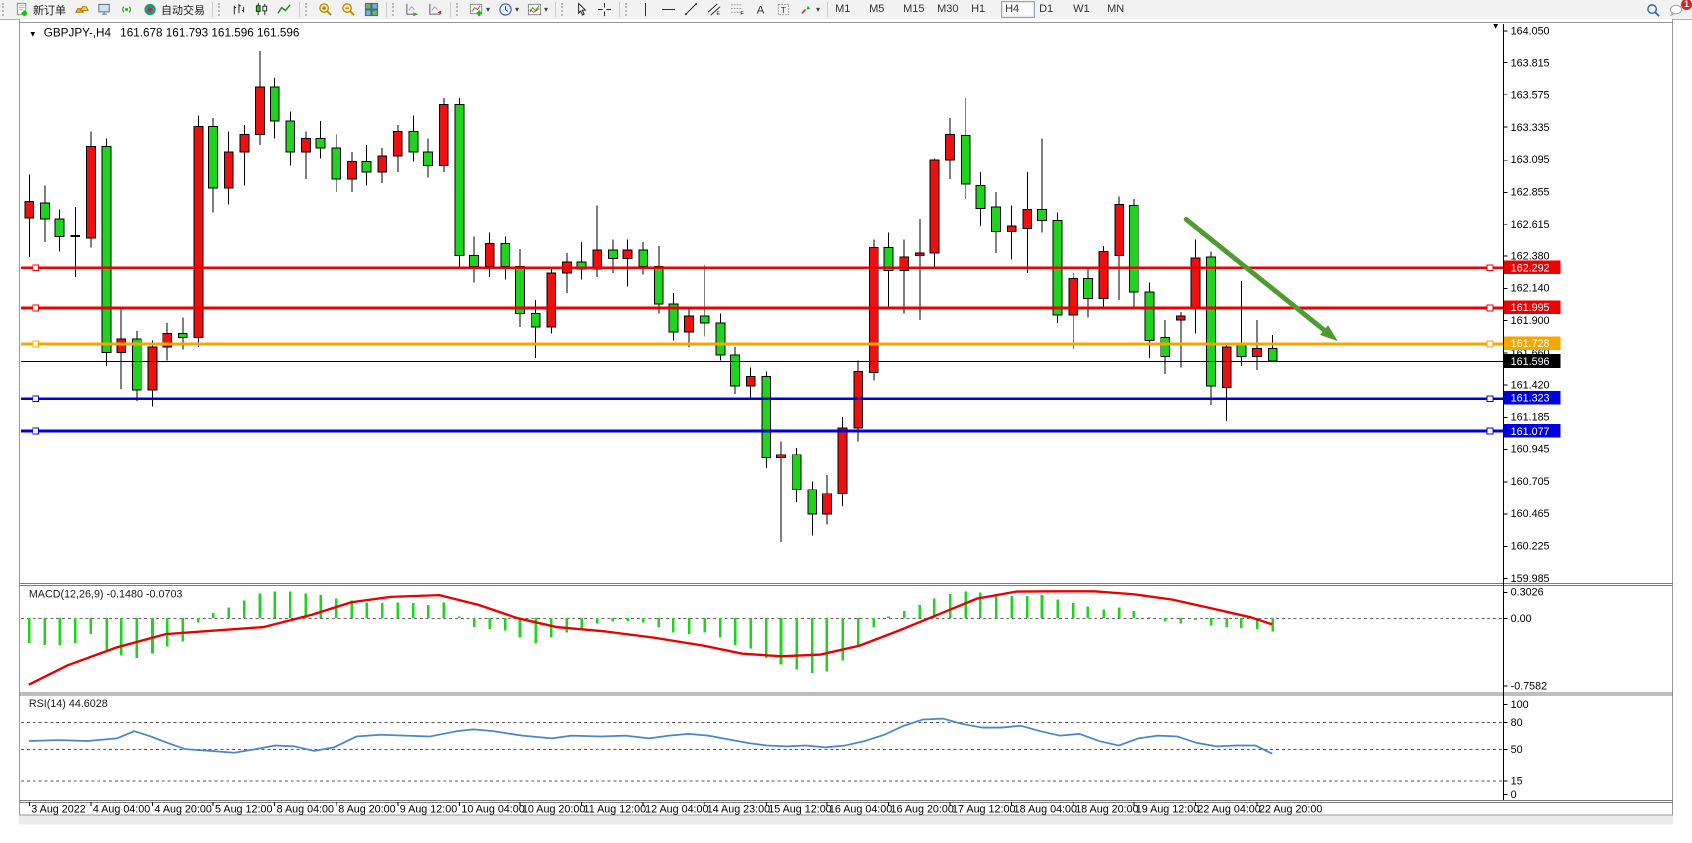 Image resolution: width=1692 pixels, height=843 pixels. I want to click on line-chart-button, so click(284, 9).